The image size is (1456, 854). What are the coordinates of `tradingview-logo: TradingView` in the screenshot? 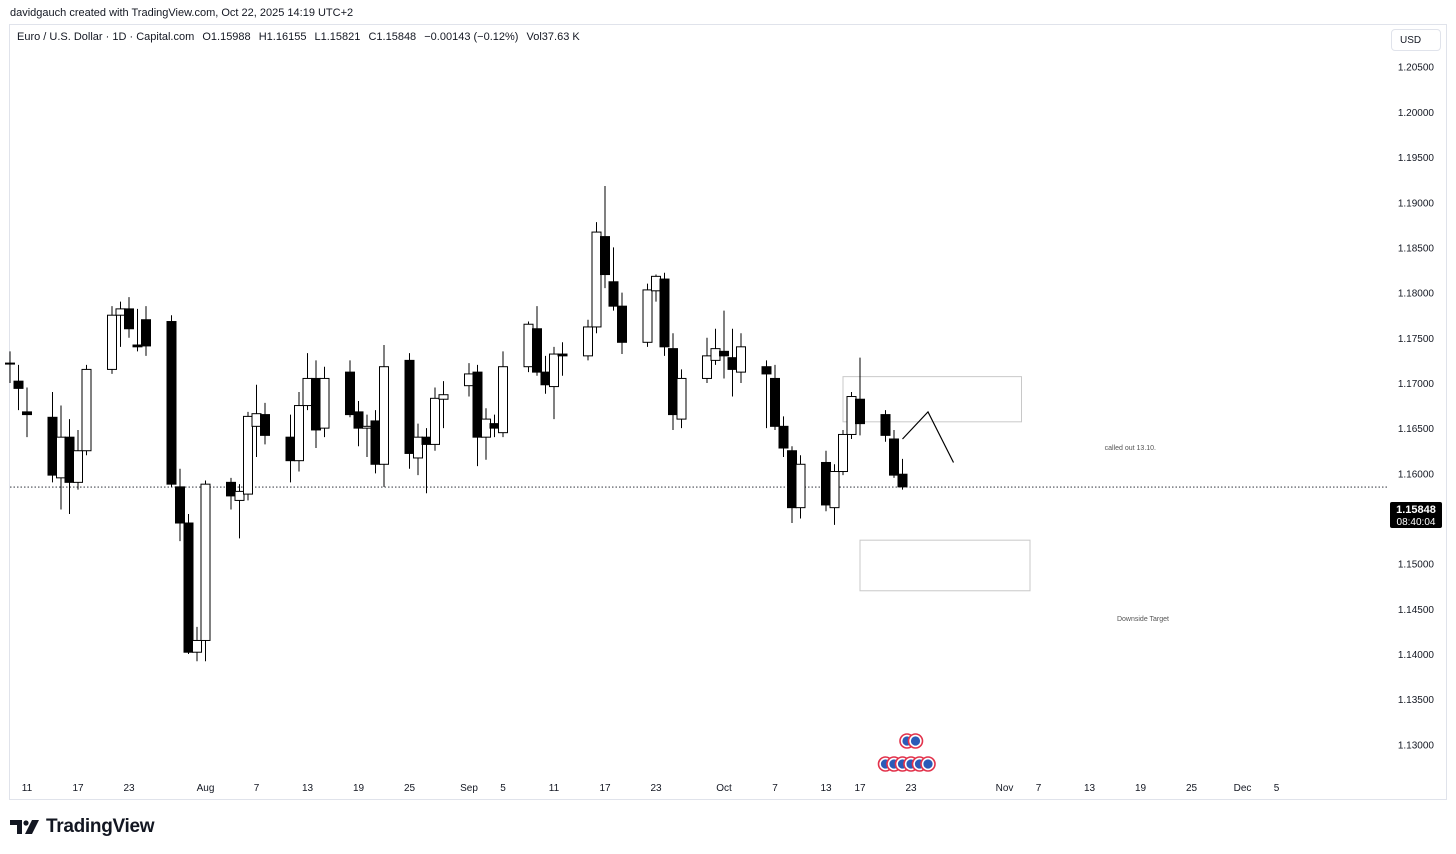 It's located at (82, 827).